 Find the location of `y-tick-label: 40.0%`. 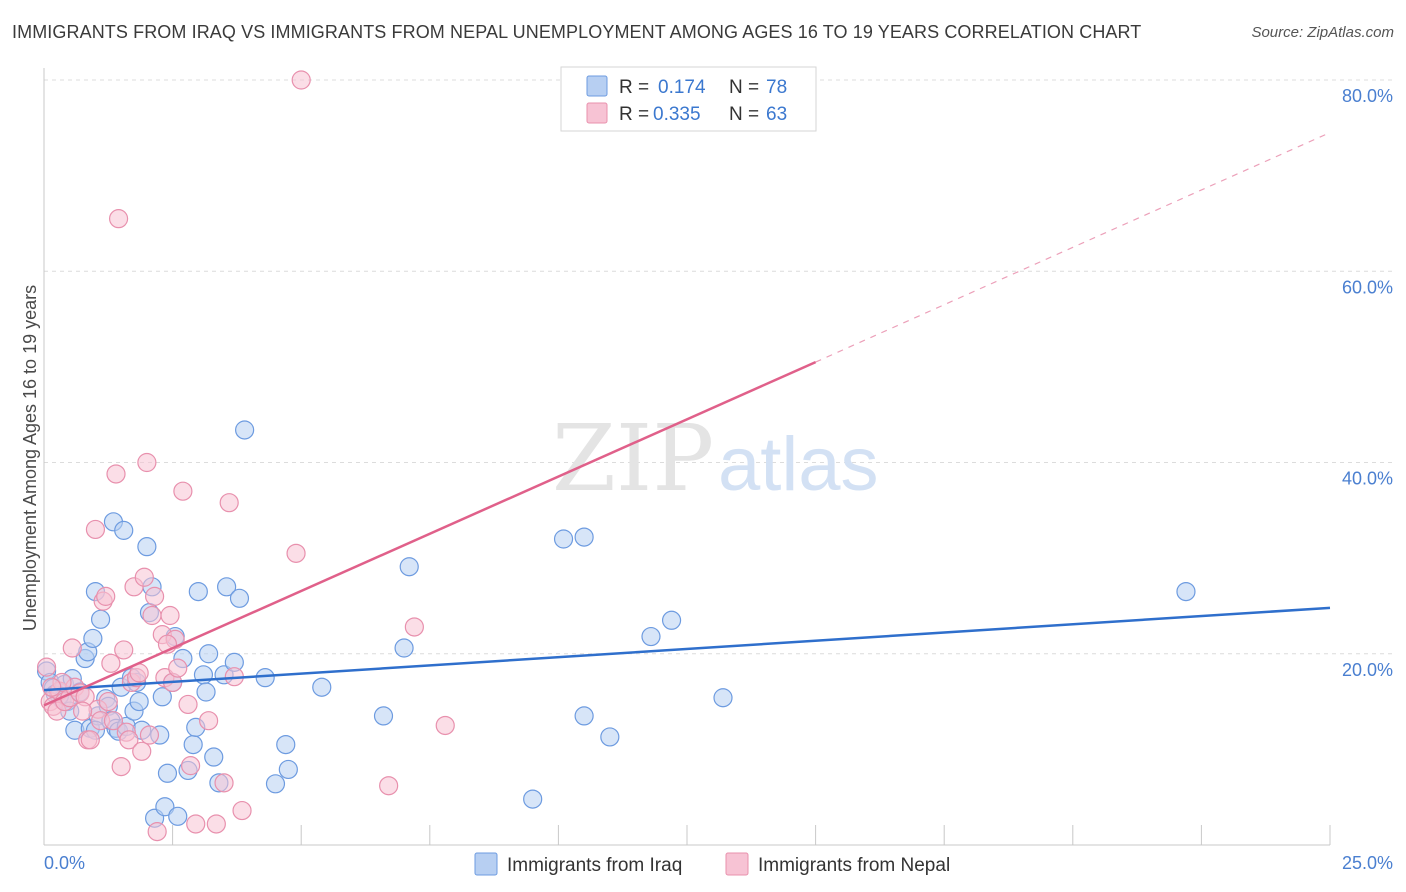

y-tick-label: 40.0% is located at coordinates (1367, 479).